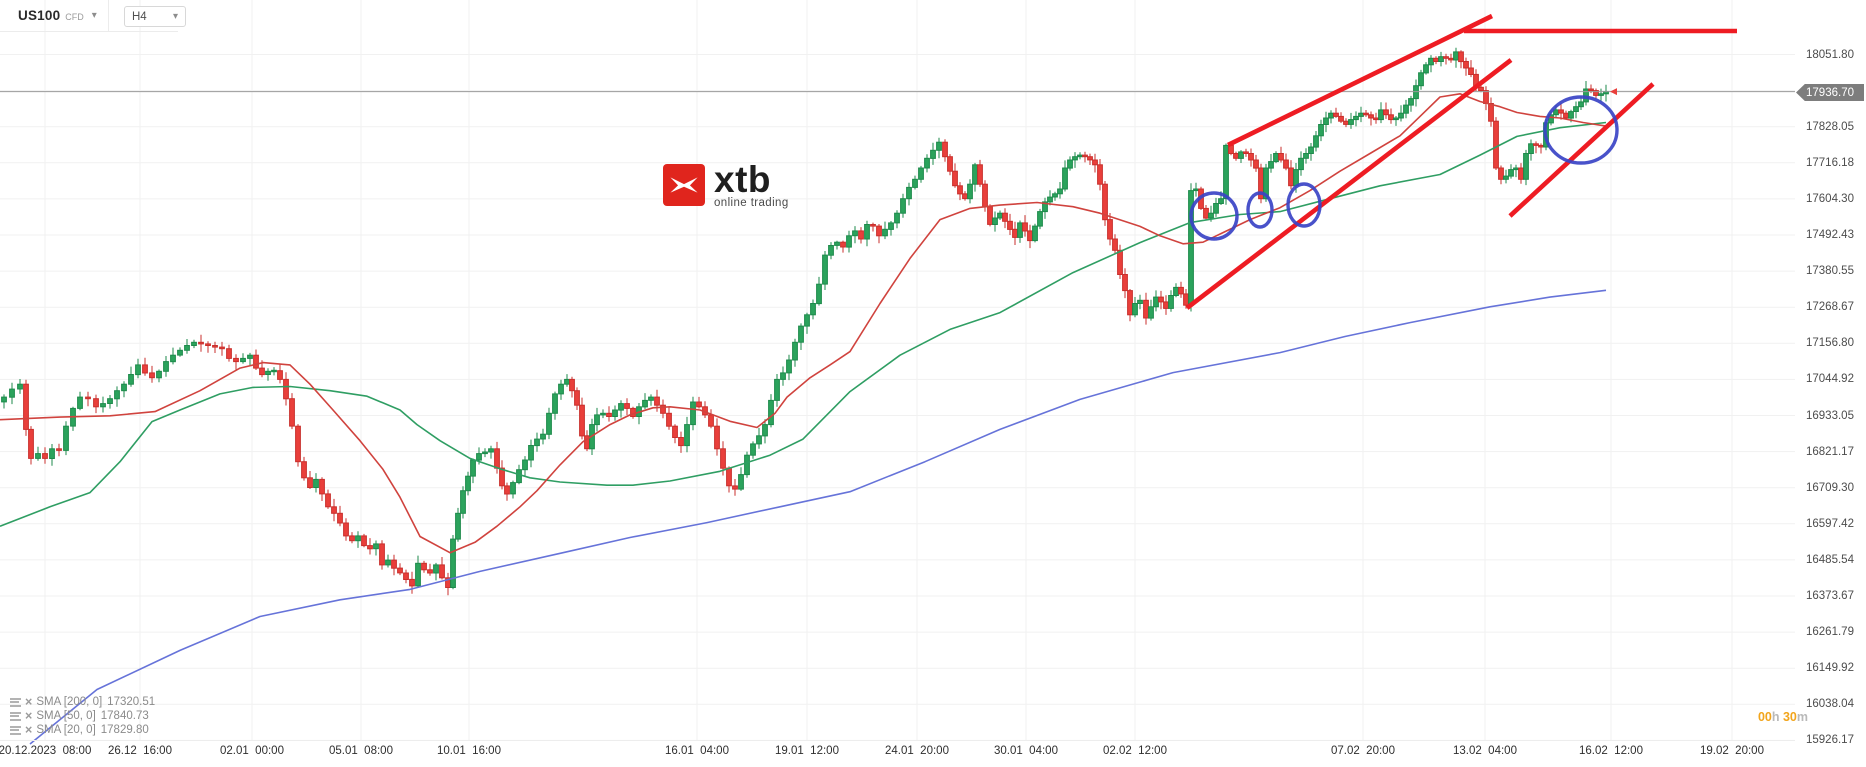 This screenshot has width=1866, height=767. Describe the element at coordinates (124, 716) in the screenshot. I see `indicator-value: 17840.73` at that location.